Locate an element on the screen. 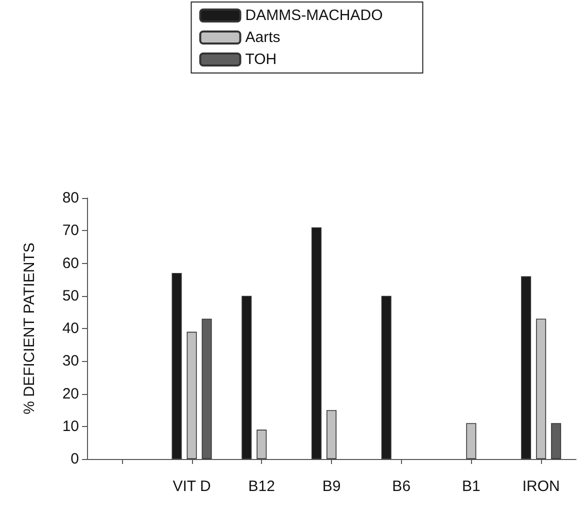 This screenshot has height=506, width=582. legend-label: DAMMS-MACHADO is located at coordinates (314, 15).